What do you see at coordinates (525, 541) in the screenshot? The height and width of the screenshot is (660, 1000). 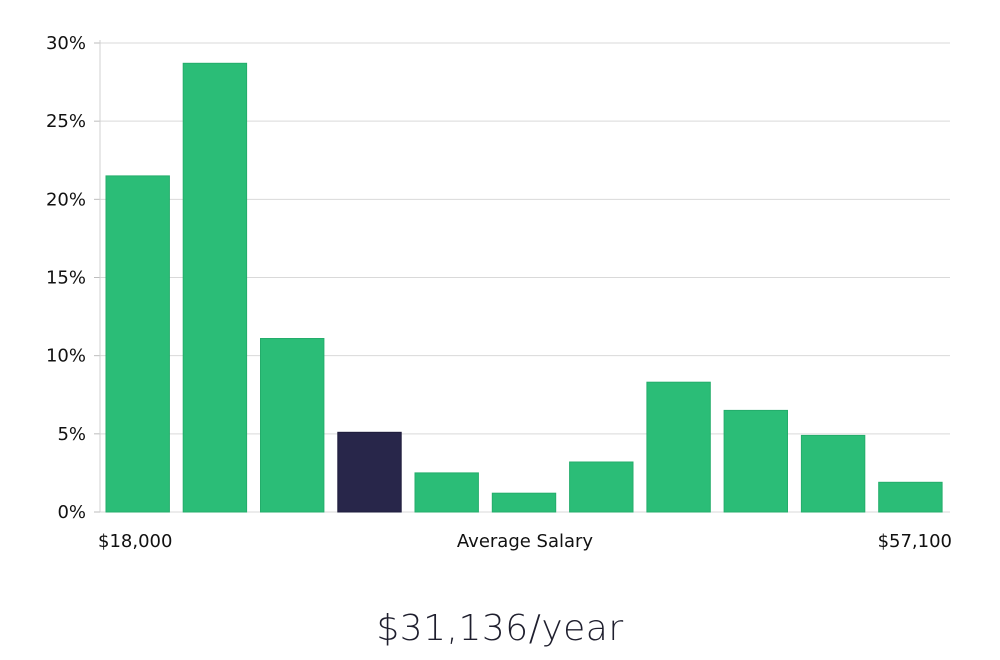 I see `x-axis-title: Average Salary` at bounding box center [525, 541].